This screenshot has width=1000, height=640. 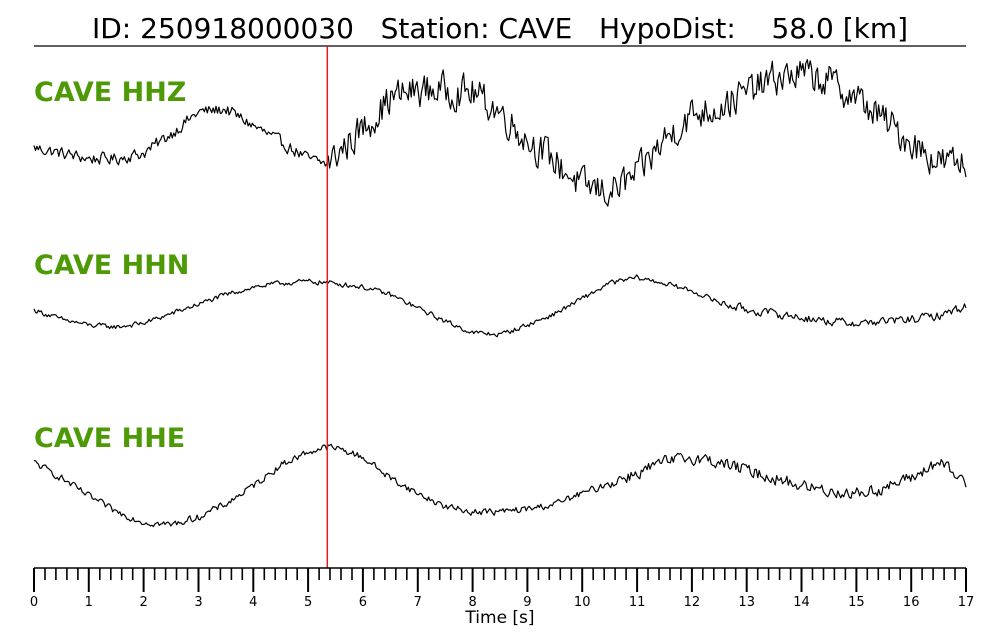 What do you see at coordinates (637, 602) in the screenshot?
I see `x-tick-label: 11` at bounding box center [637, 602].